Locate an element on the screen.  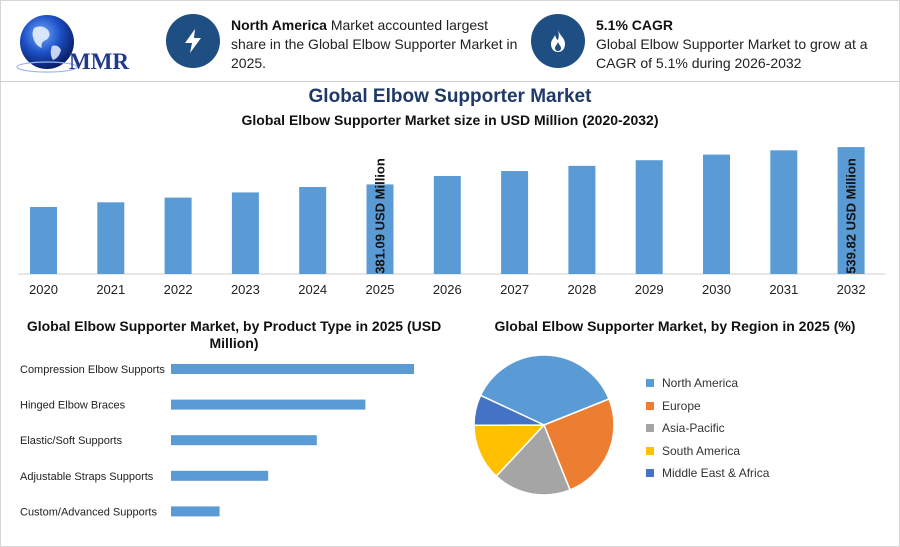
x-tick-label: 2021 is located at coordinates (110, 289).